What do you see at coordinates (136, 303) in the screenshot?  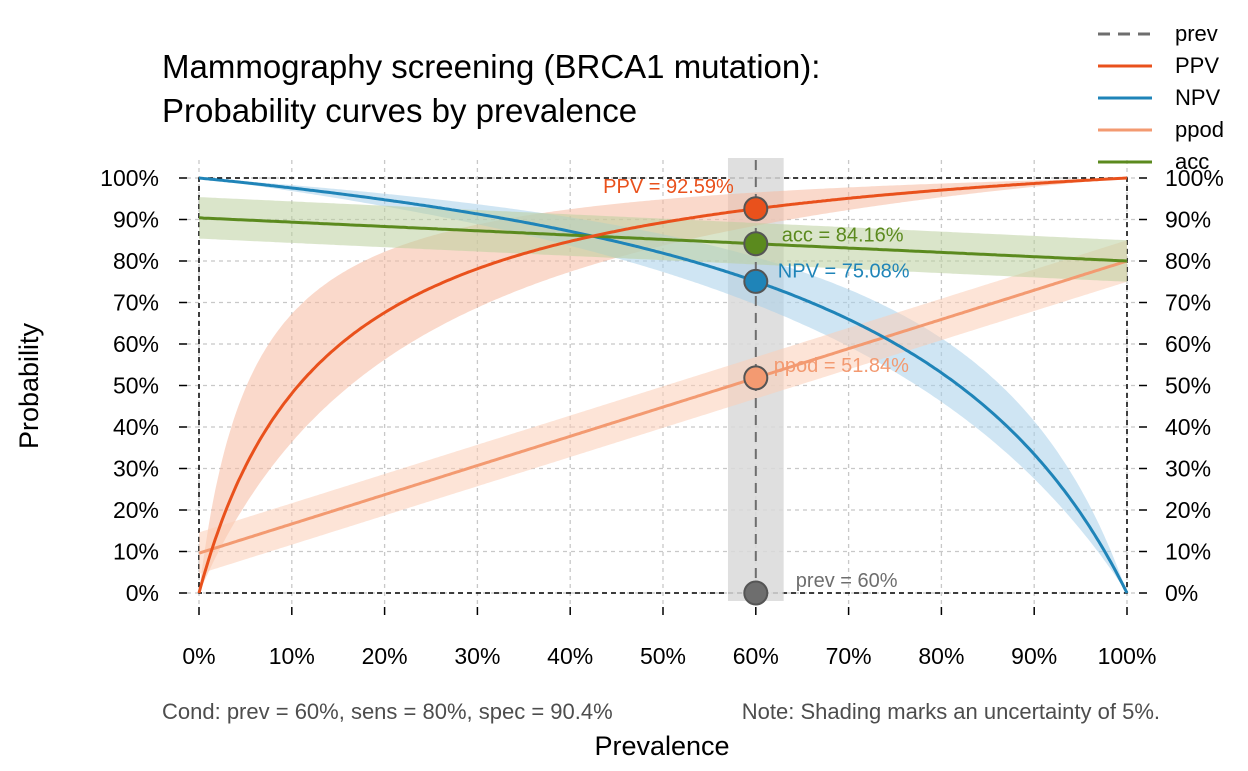 I see `y-tick-label-left: 70%` at bounding box center [136, 303].